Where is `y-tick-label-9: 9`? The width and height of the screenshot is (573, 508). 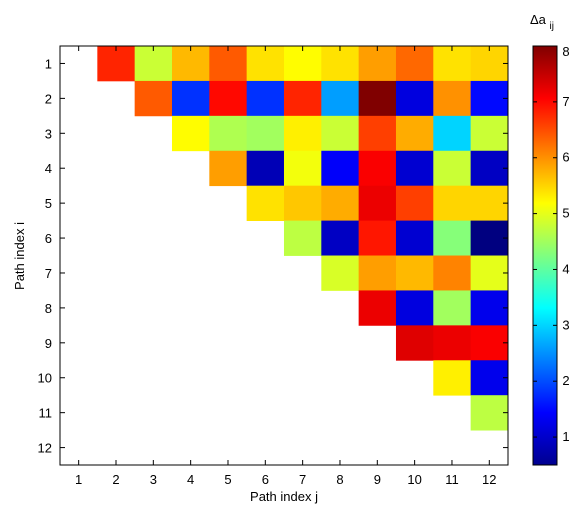 y-tick-label-9: 9 is located at coordinates (48, 343).